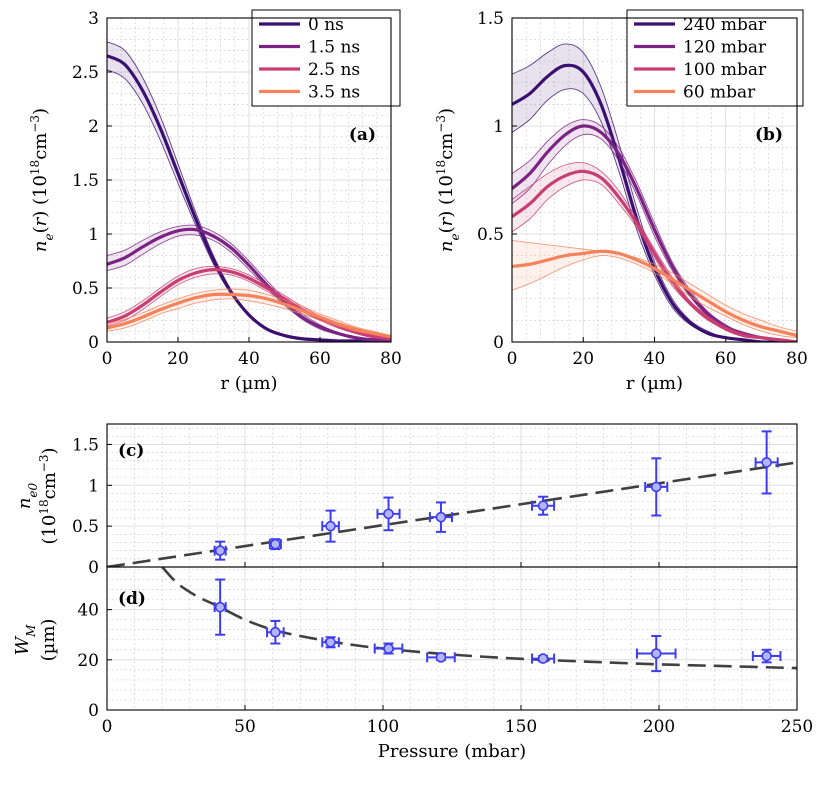 Image resolution: width=830 pixels, height=789 pixels. Describe the element at coordinates (334, 70) in the screenshot. I see `legend-label: 2.5 ns` at that location.